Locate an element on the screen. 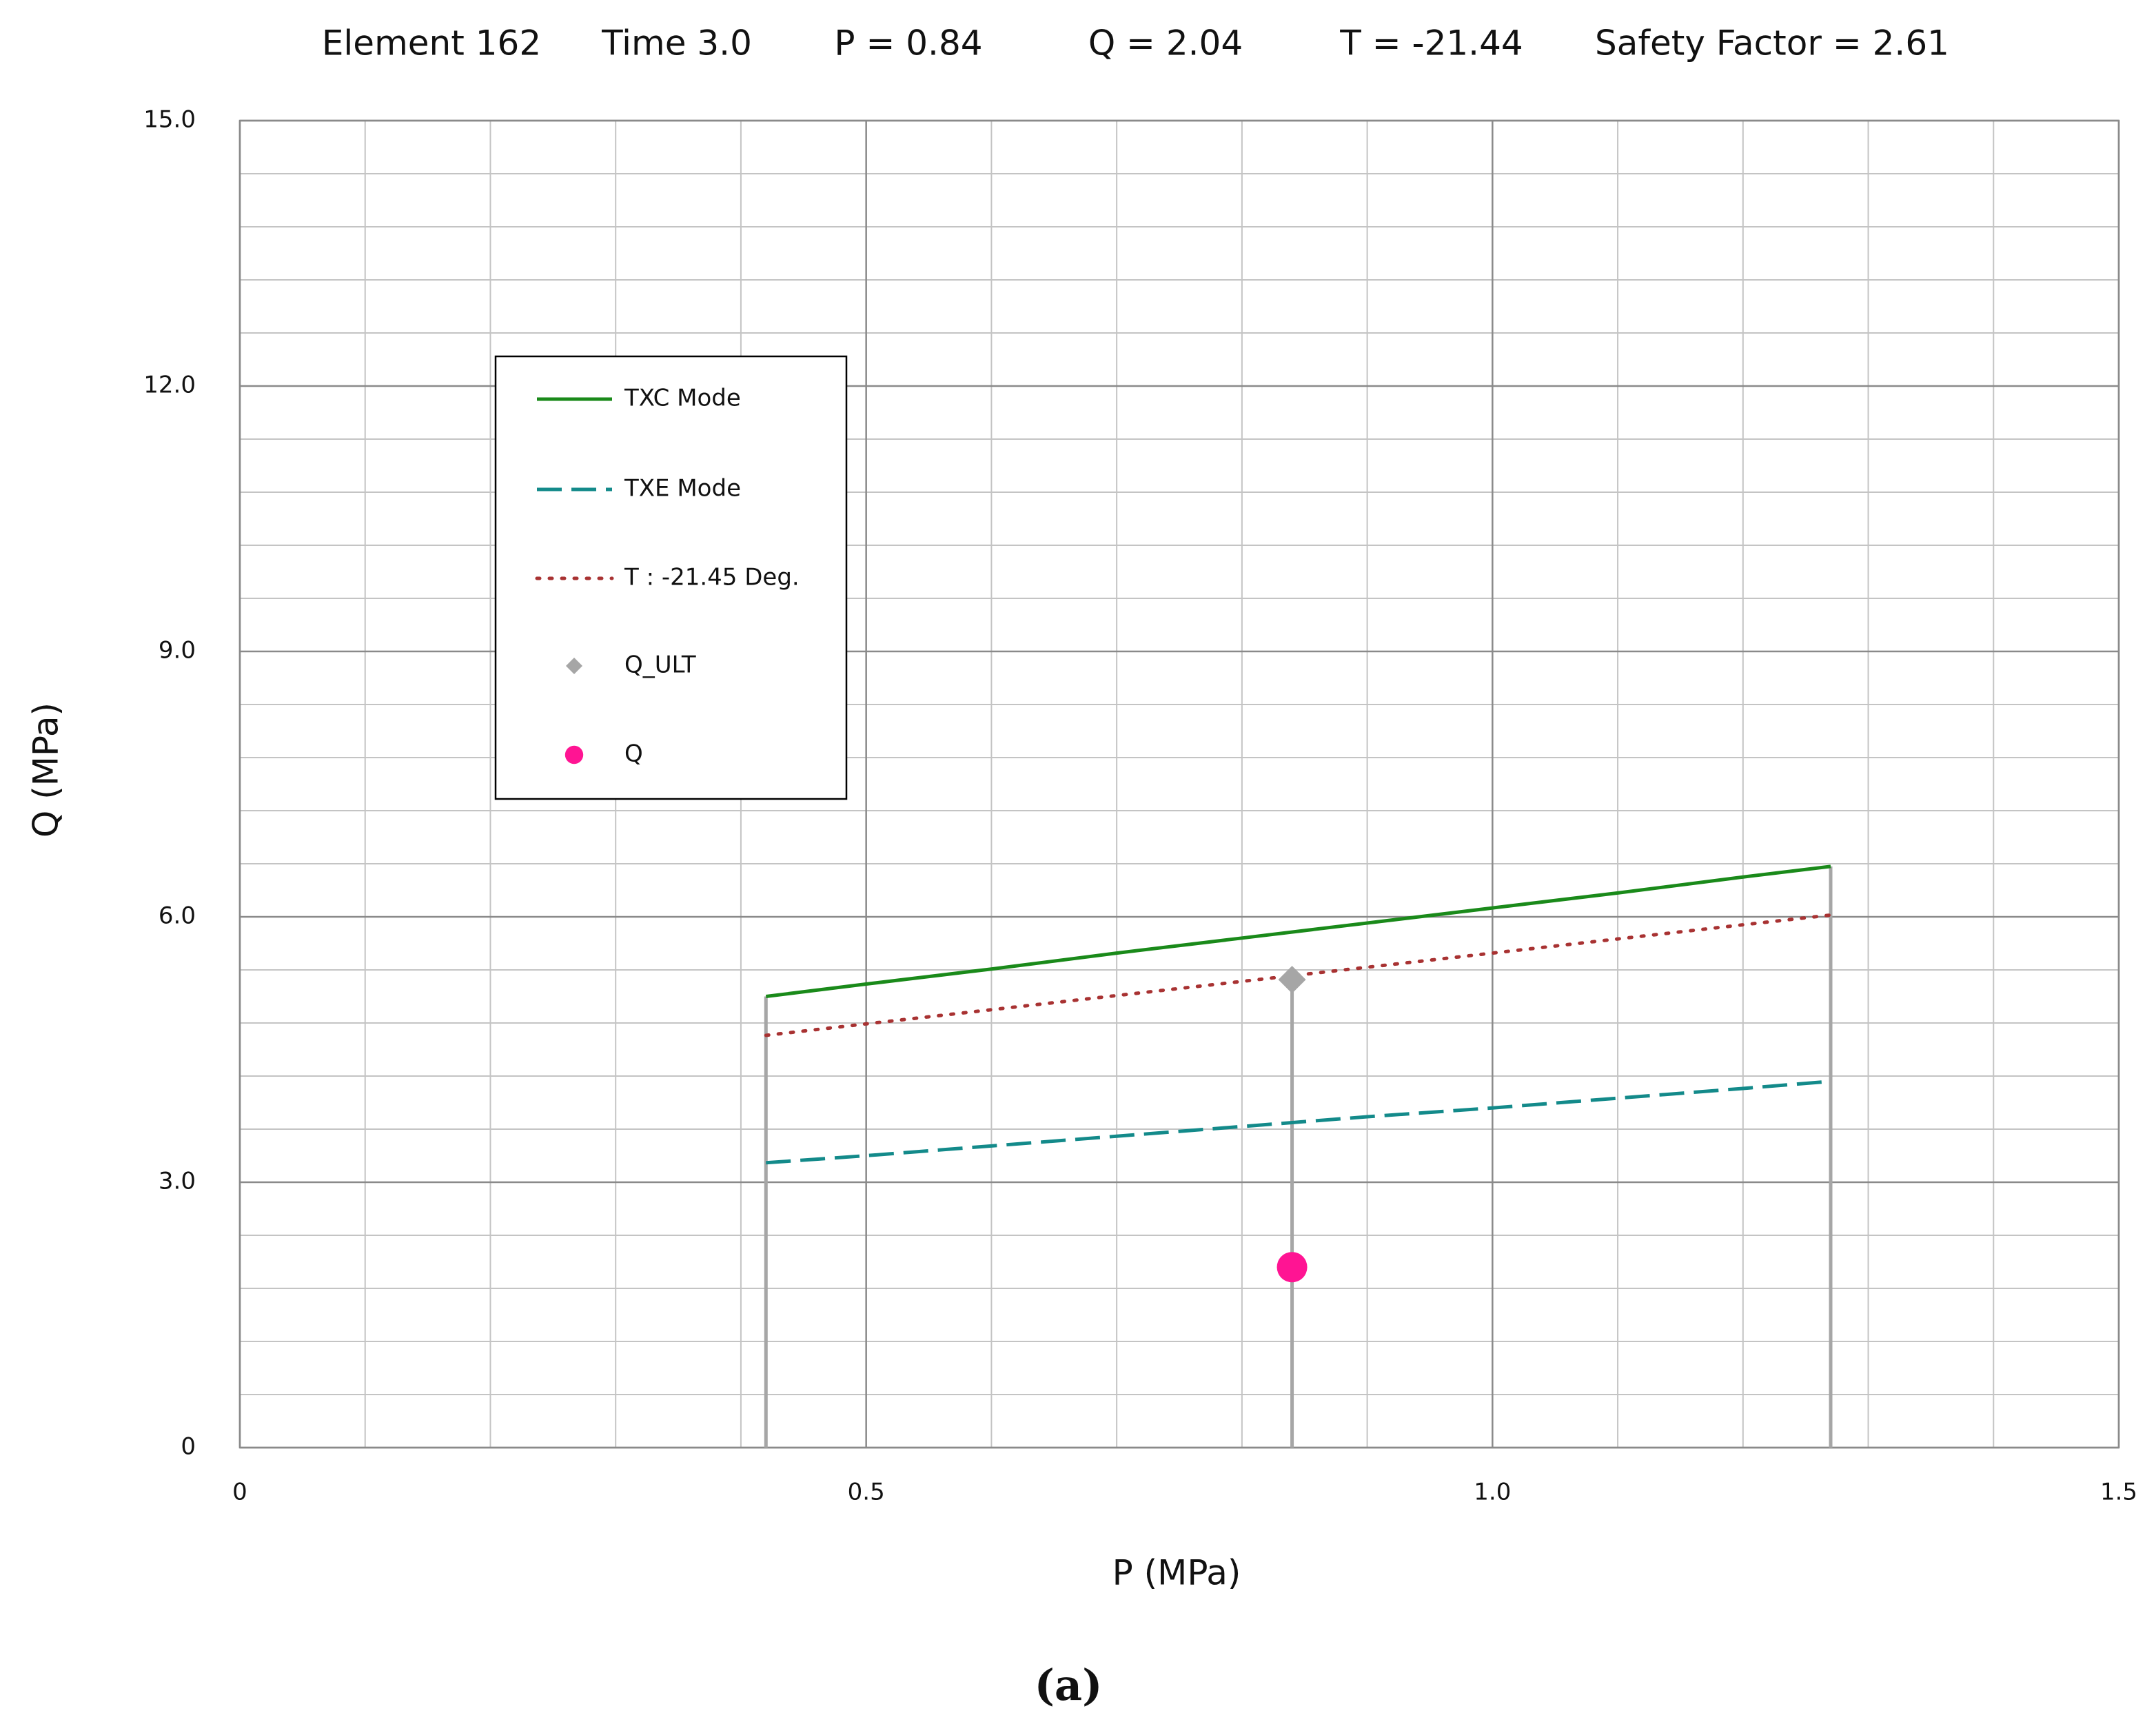 This screenshot has width=2156, height=1733. chart-title: Element 162 is located at coordinates (431, 43).